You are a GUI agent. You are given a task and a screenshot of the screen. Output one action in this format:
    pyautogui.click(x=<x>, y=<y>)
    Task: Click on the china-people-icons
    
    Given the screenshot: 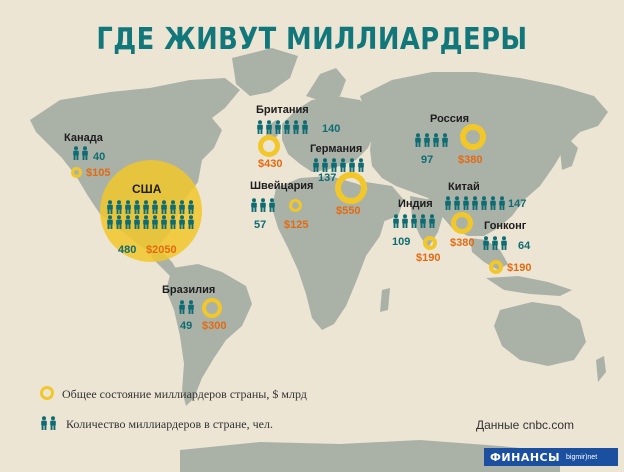 What is the action you would take?
    pyautogui.click(x=475, y=203)
    